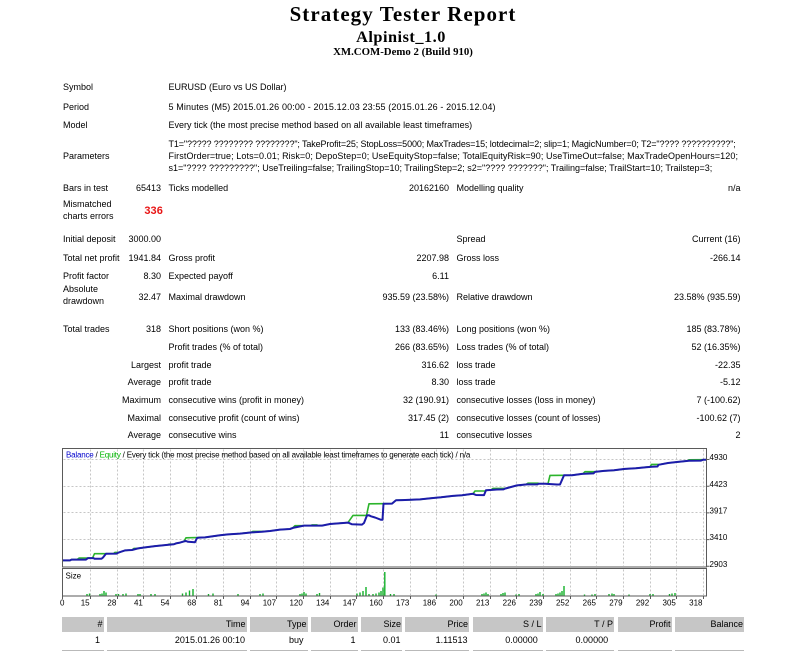 This screenshot has height=652, width=800. What do you see at coordinates (62, 603) in the screenshot?
I see `svg-text: 0` at bounding box center [62, 603].